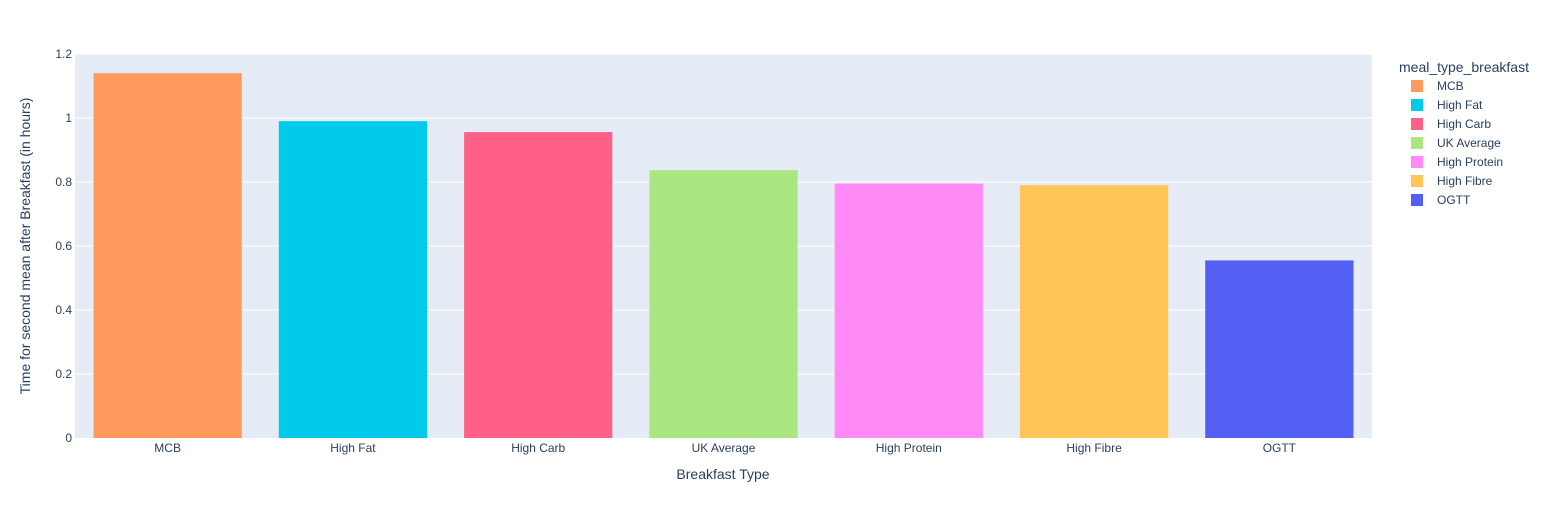 Image resolution: width=1554 pixels, height=512 pixels. What do you see at coordinates (1464, 67) in the screenshot?
I see `legend-title: meal_type_breakfast` at bounding box center [1464, 67].